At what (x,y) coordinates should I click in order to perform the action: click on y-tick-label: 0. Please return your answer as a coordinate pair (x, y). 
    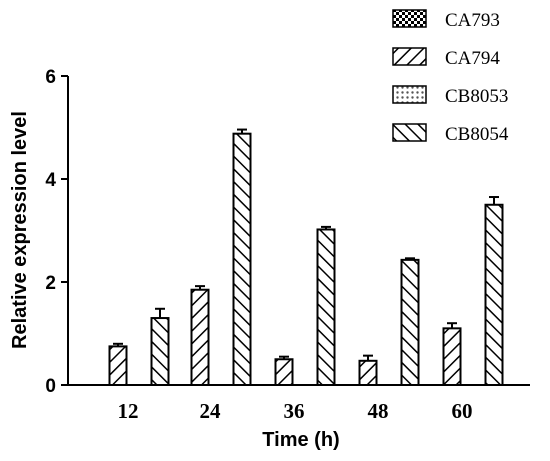
    Looking at the image, I should click on (50, 386).